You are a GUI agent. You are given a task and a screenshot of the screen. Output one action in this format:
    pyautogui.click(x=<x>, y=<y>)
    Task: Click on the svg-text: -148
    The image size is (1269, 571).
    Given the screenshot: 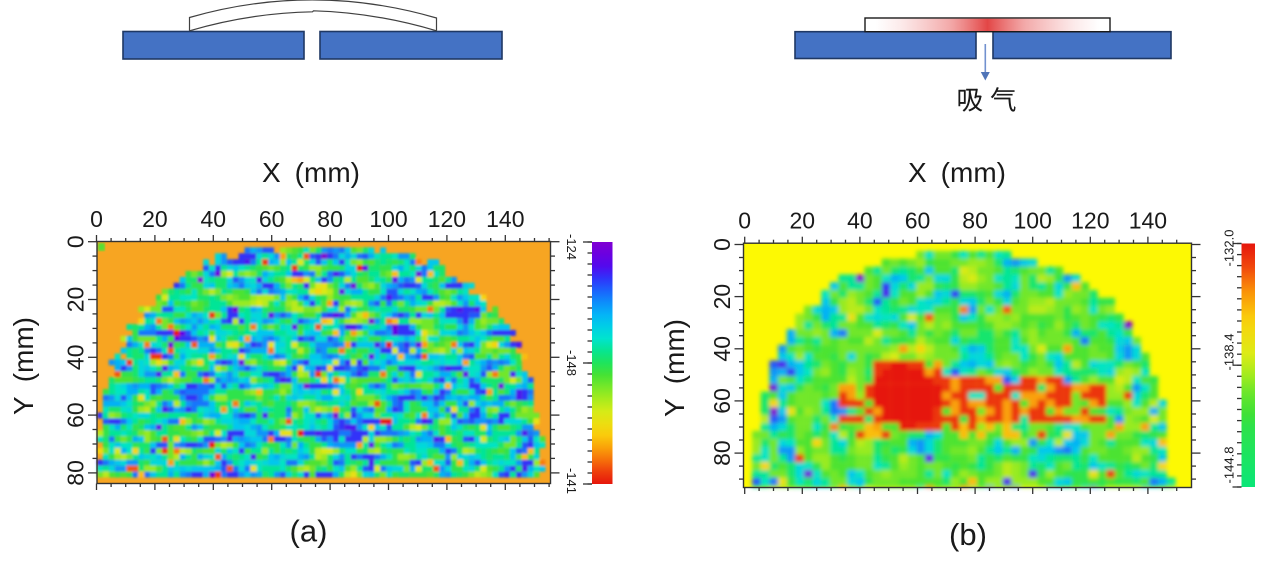 What is the action you would take?
    pyautogui.click(x=571, y=363)
    